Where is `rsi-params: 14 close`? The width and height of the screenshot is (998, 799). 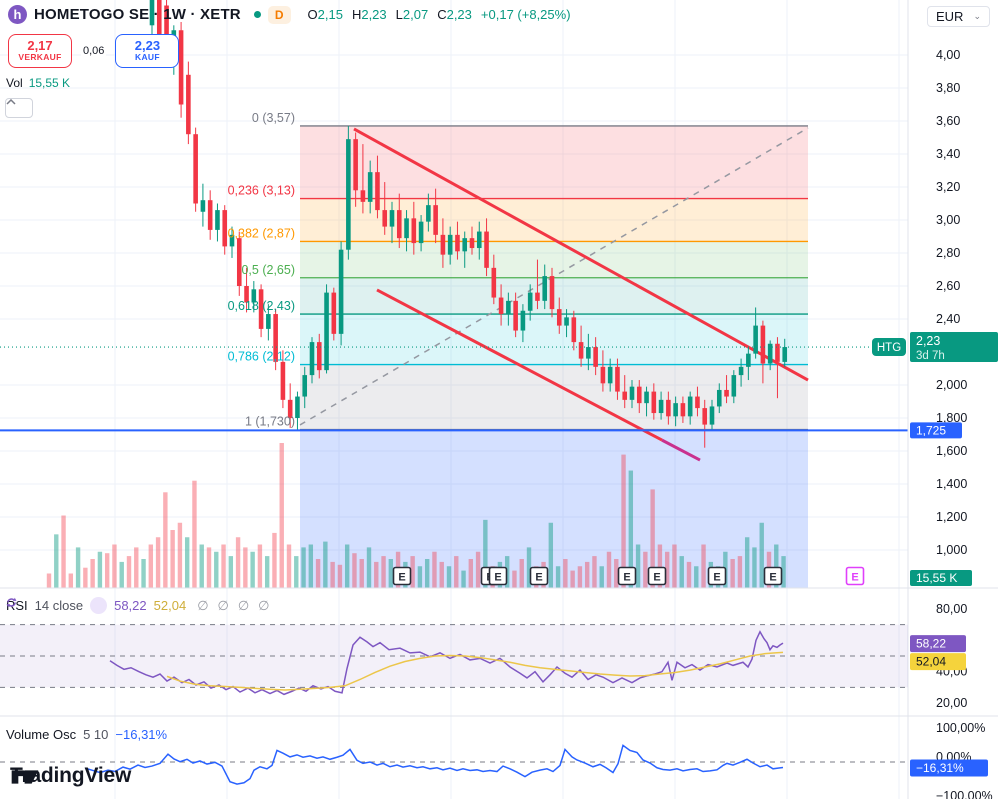 rsi-params: 14 close is located at coordinates (59, 605).